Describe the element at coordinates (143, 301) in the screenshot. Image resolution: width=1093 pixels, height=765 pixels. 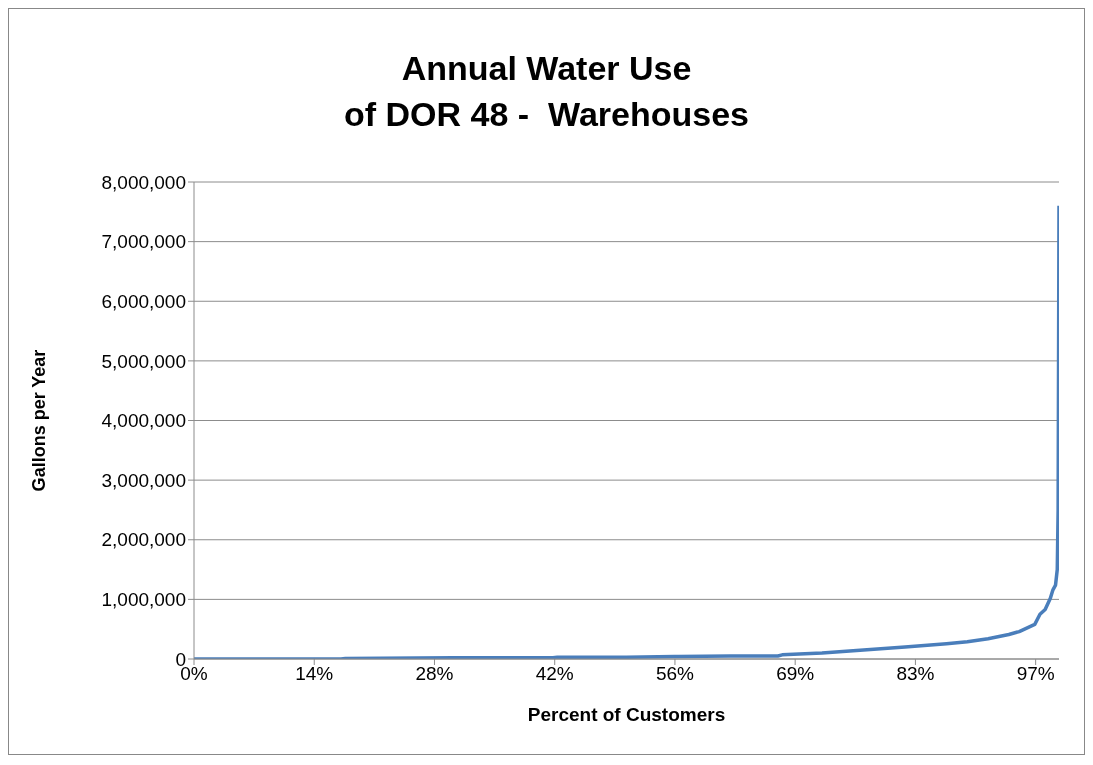
I see `y-tick-label: 6,000,000` at that location.